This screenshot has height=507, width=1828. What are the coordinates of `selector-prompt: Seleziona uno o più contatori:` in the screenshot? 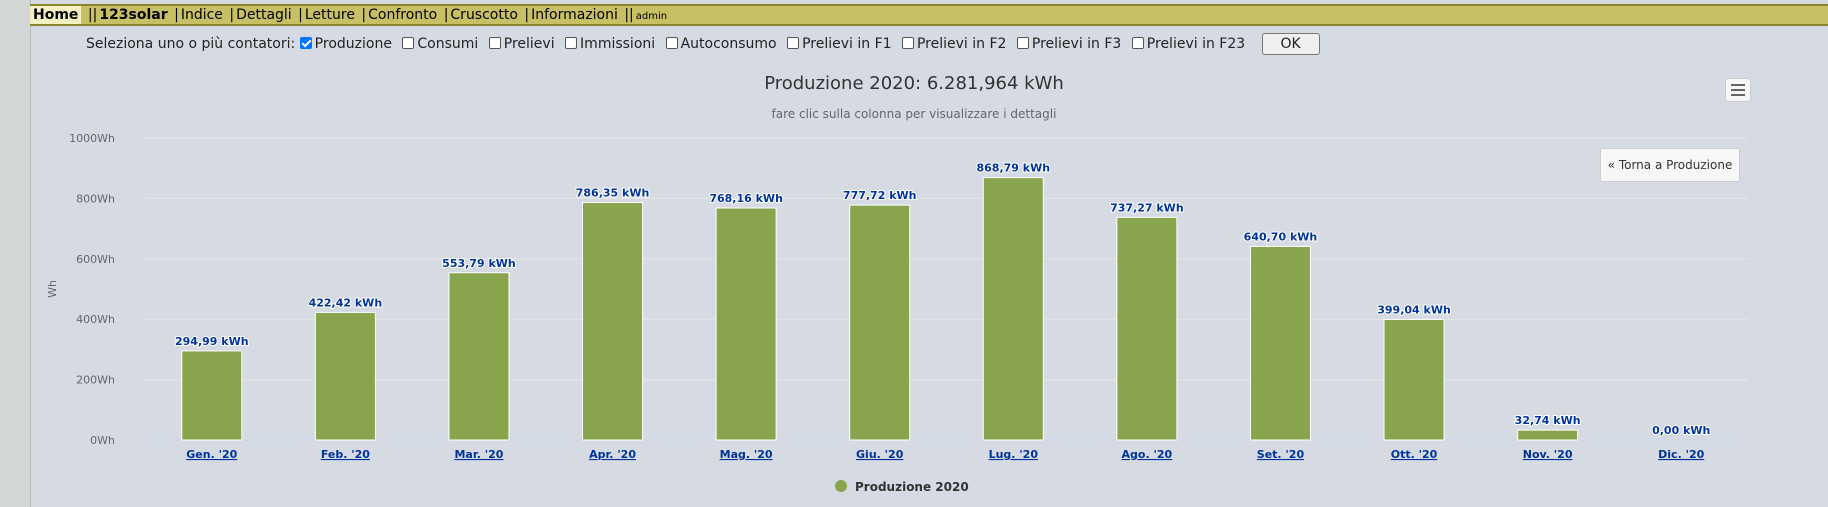 It's located at (191, 44).